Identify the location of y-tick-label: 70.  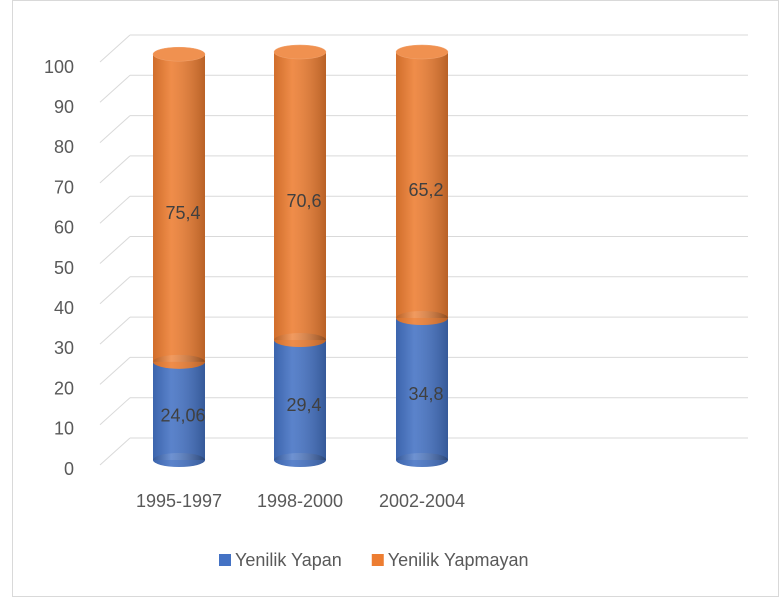
(64, 187).